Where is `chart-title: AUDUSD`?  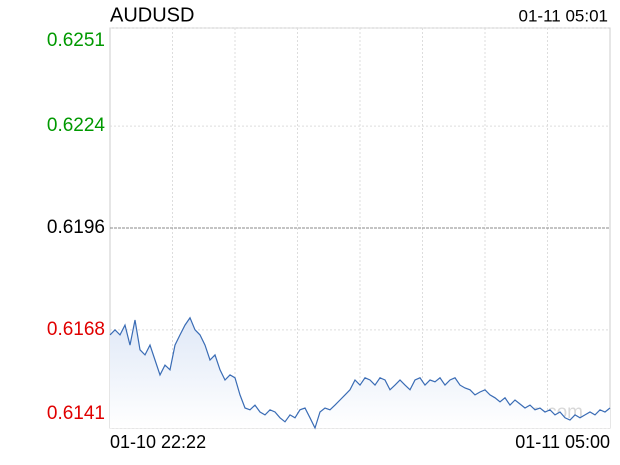
chart-title: AUDUSD is located at coordinates (152, 15).